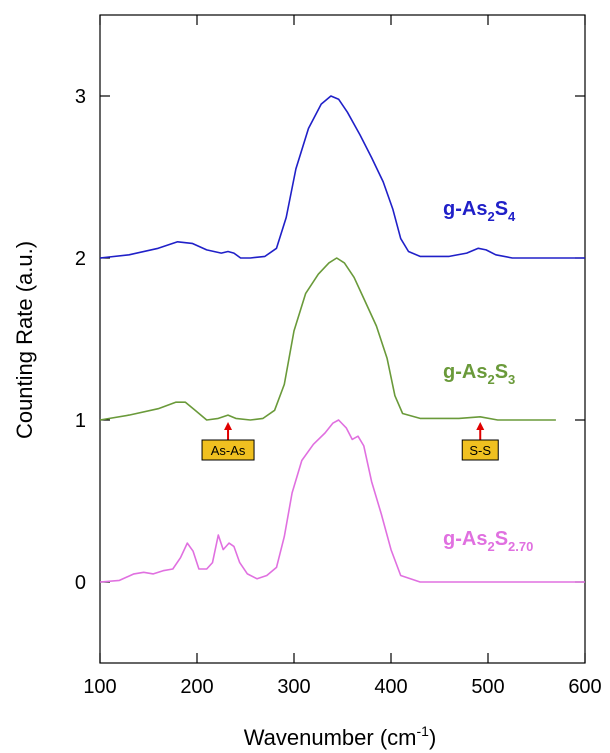  Describe the element at coordinates (479, 211) in the screenshot. I see `series-label-g-As2S4: g-As2S4` at that location.